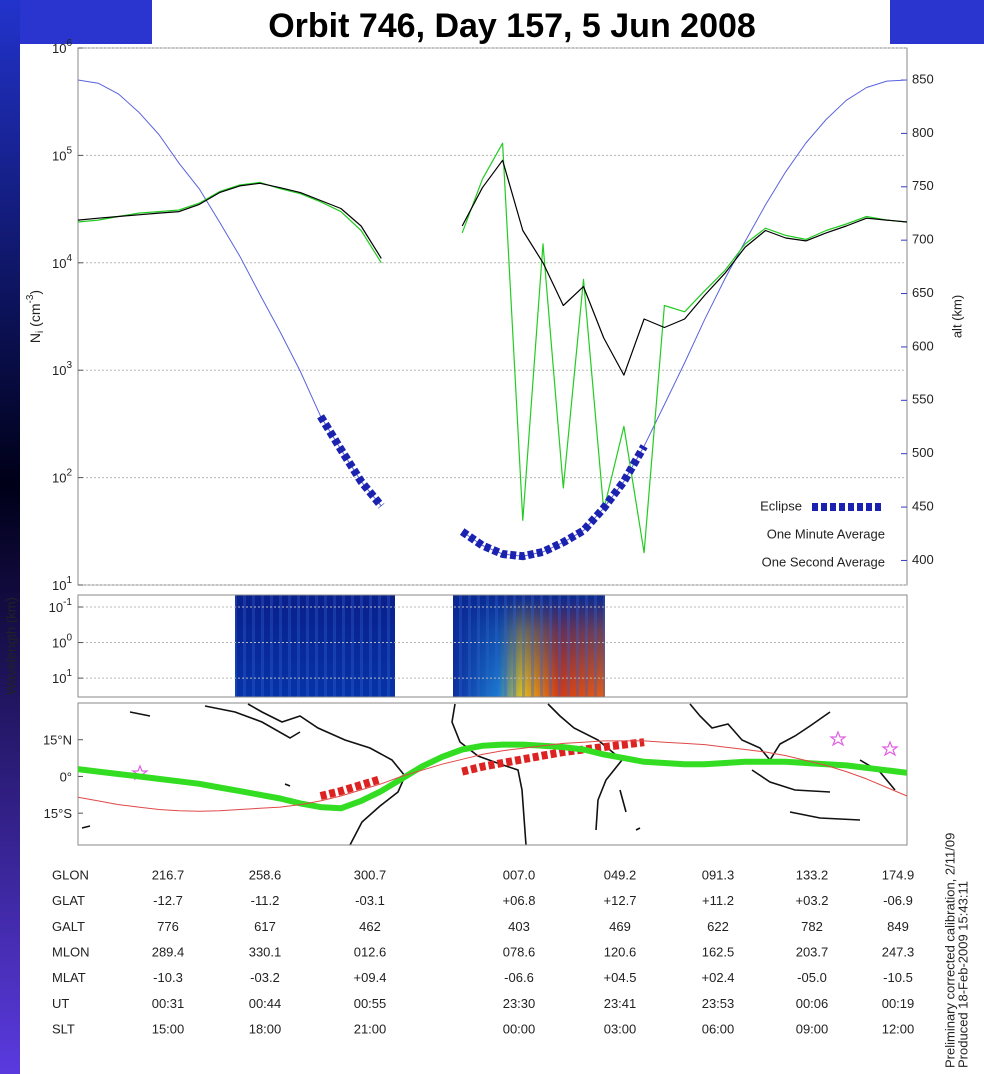 The width and height of the screenshot is (984, 1074). Describe the element at coordinates (519, 1003) in the screenshot. I see `table-cell: 23:30` at that location.